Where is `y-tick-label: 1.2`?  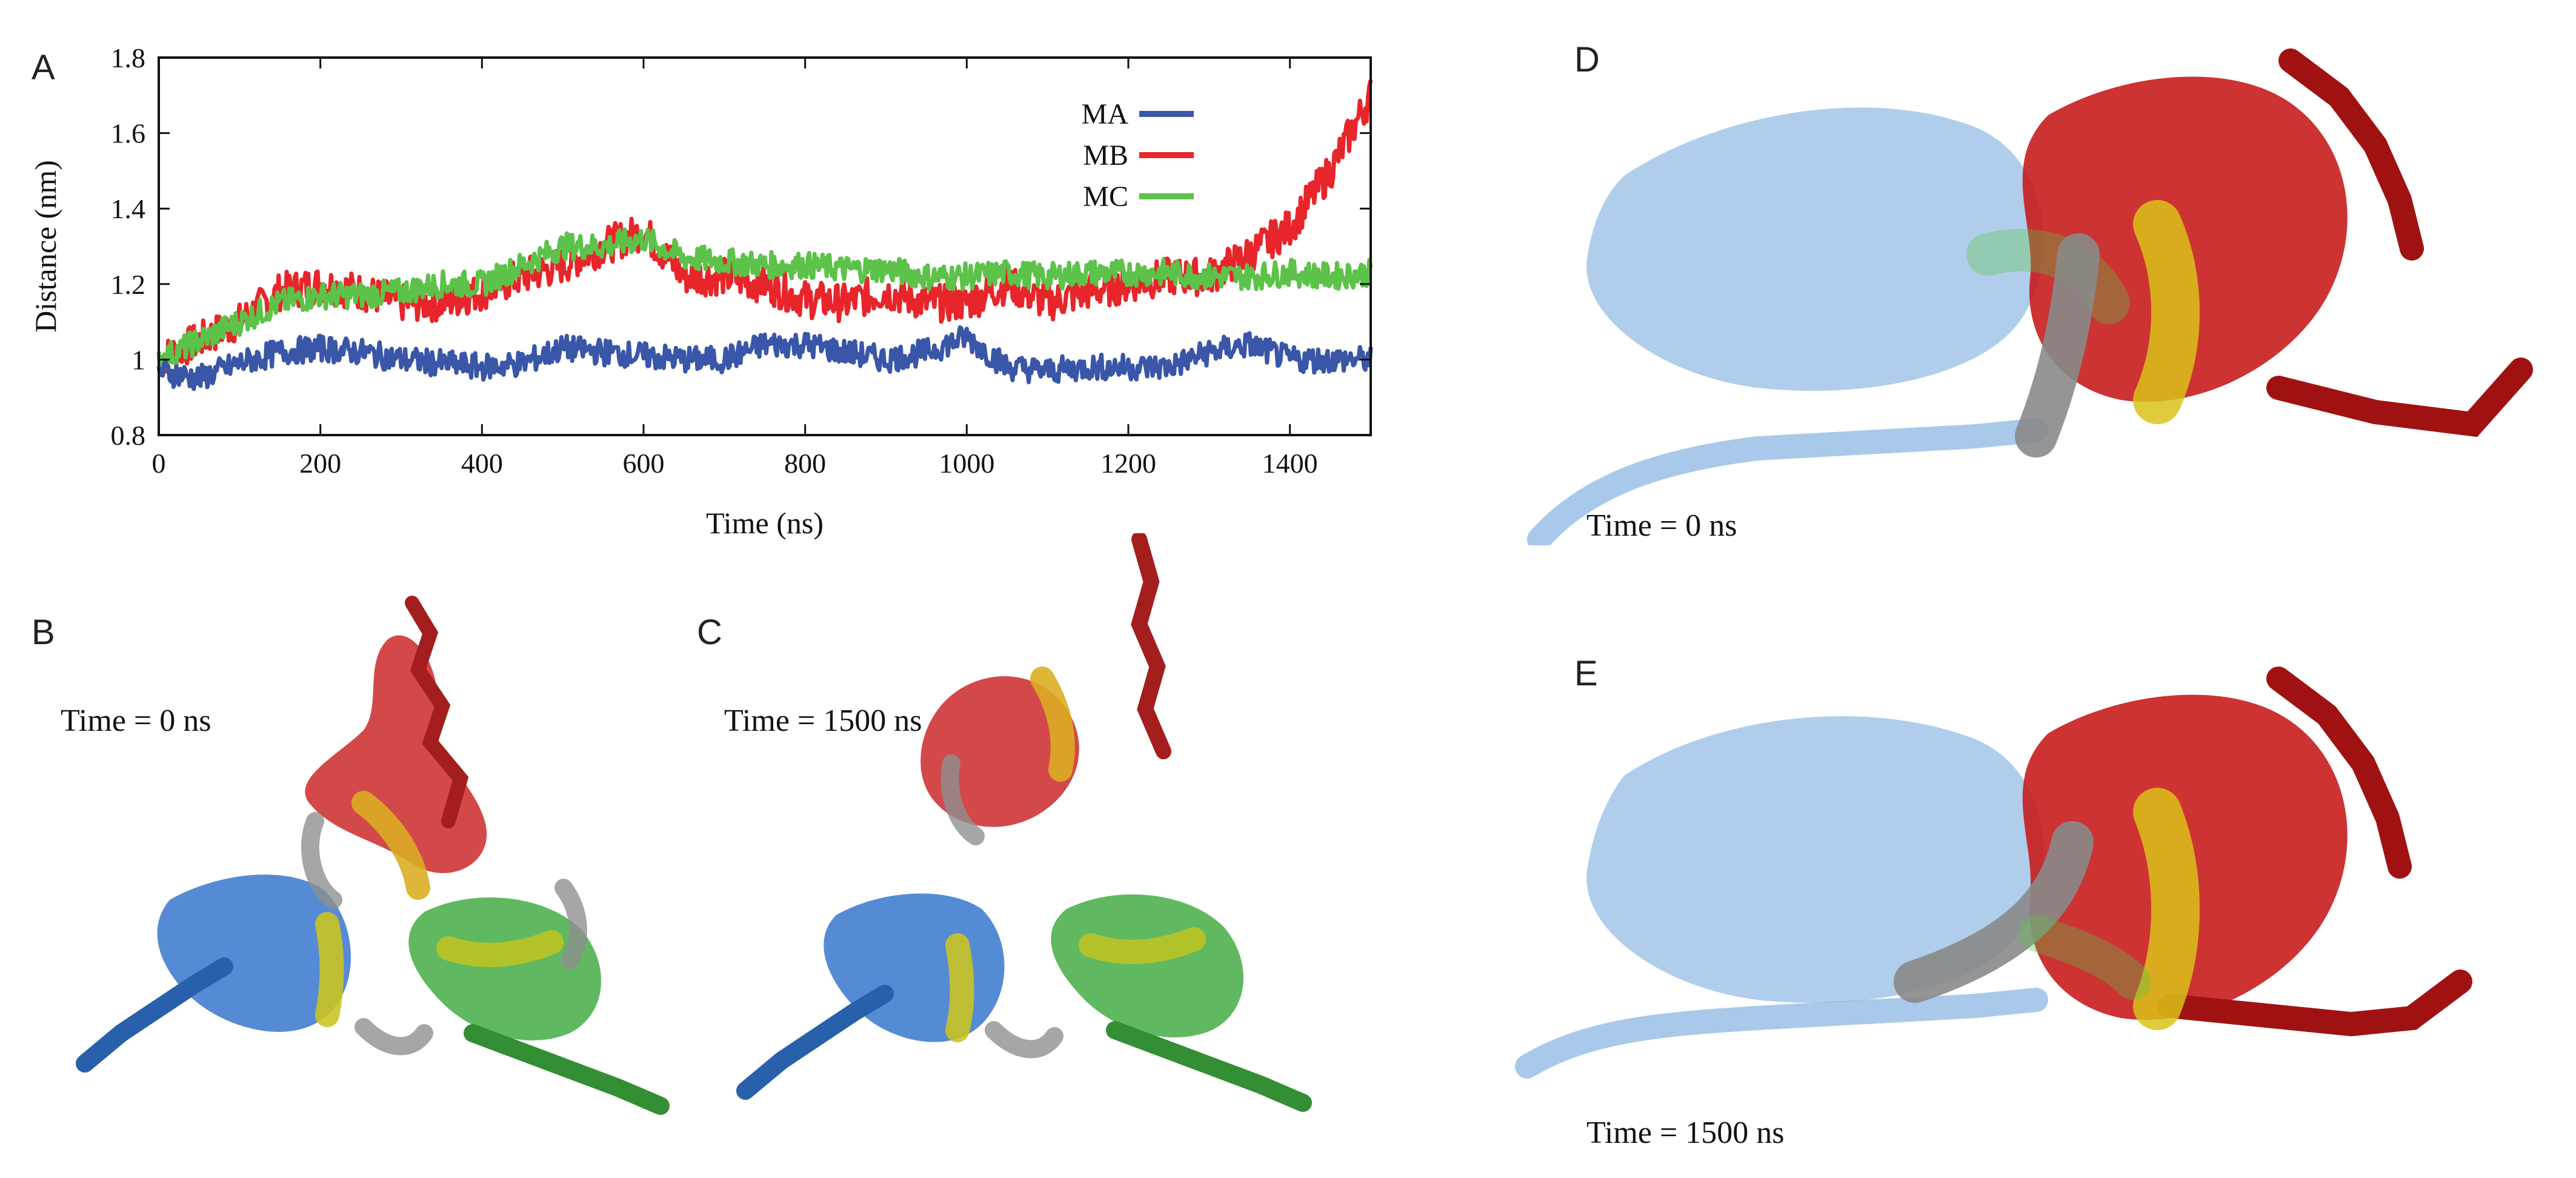 y-tick-label: 1.2 is located at coordinates (128, 284).